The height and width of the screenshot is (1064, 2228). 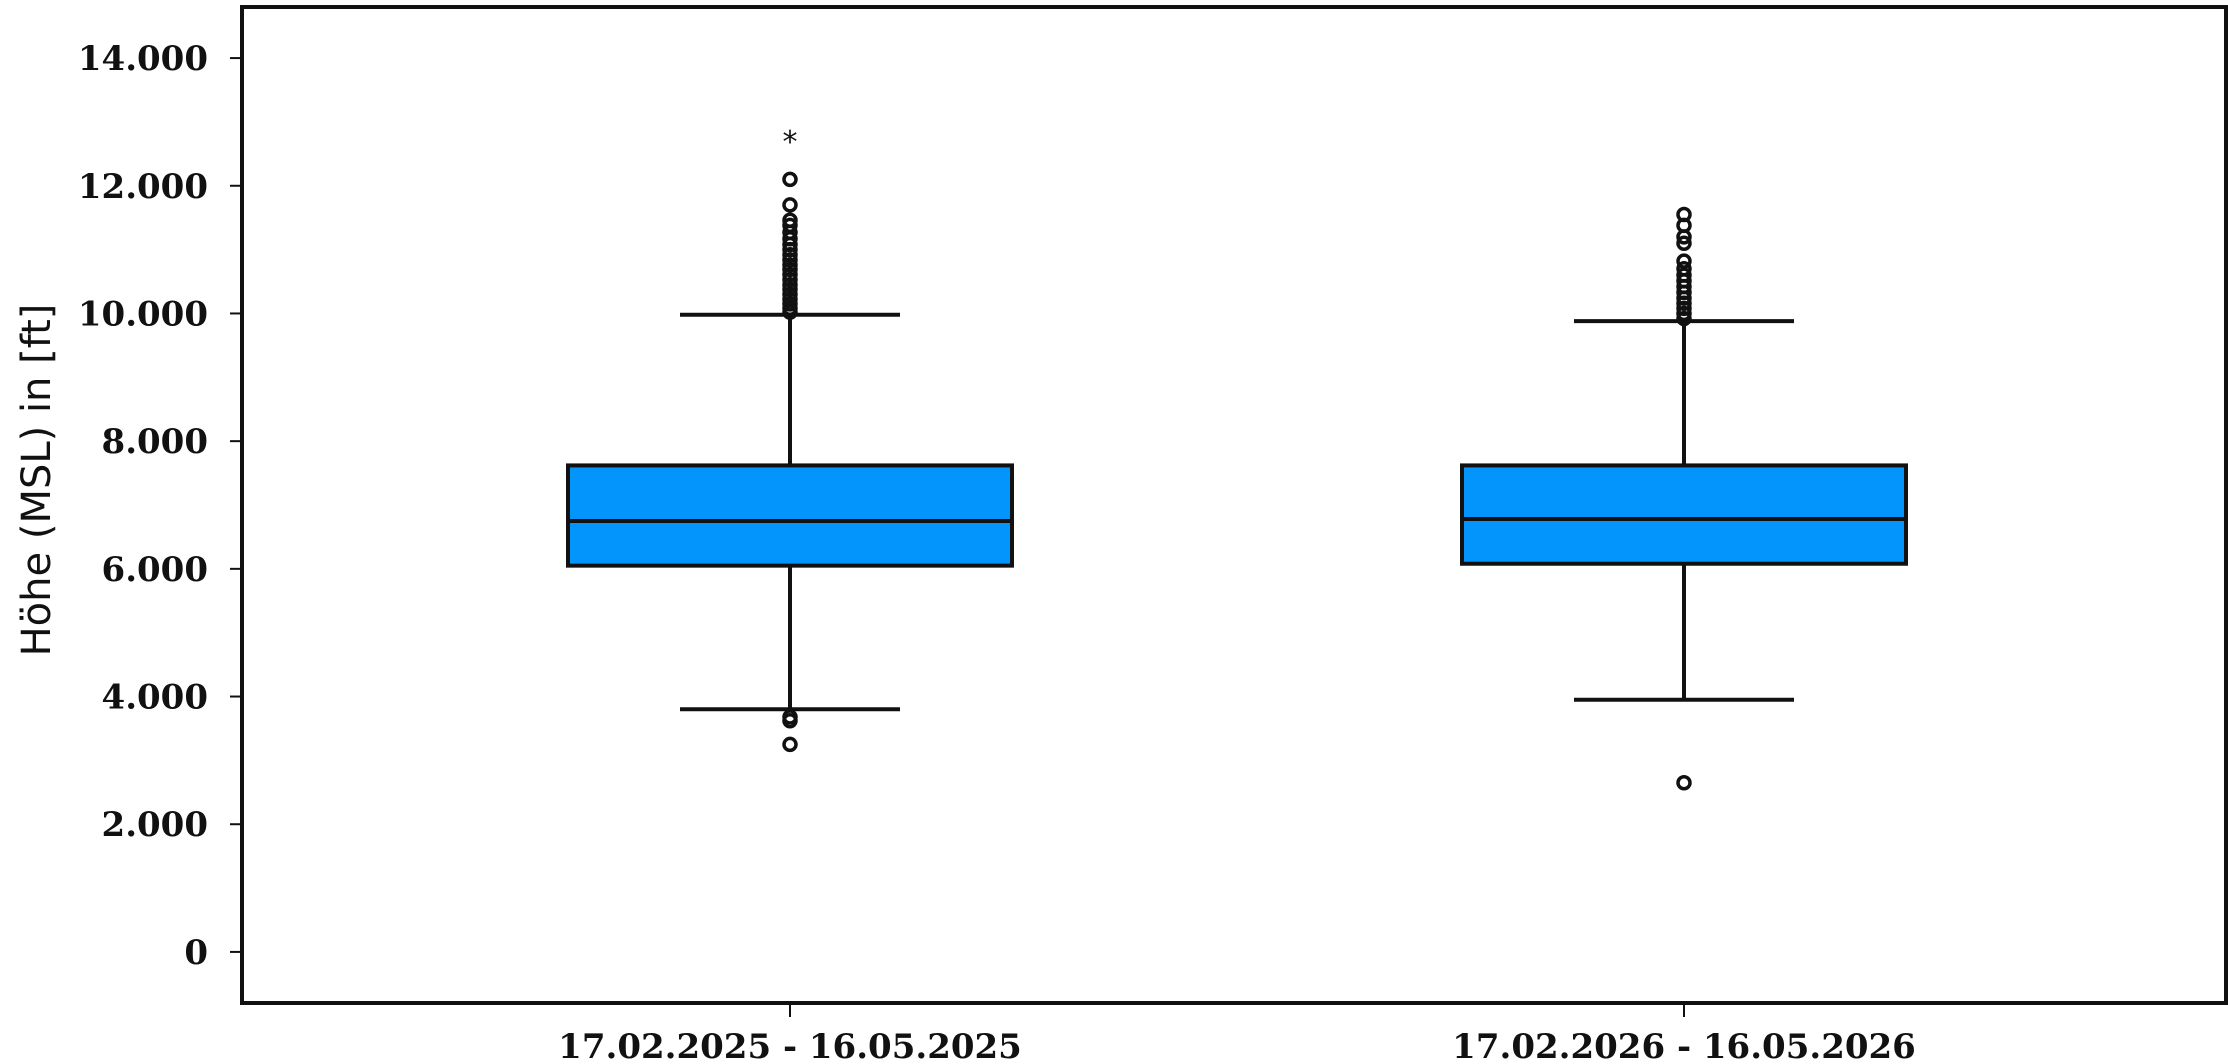 What do you see at coordinates (155, 825) in the screenshot?
I see `y-tick-label: 2.000` at bounding box center [155, 825].